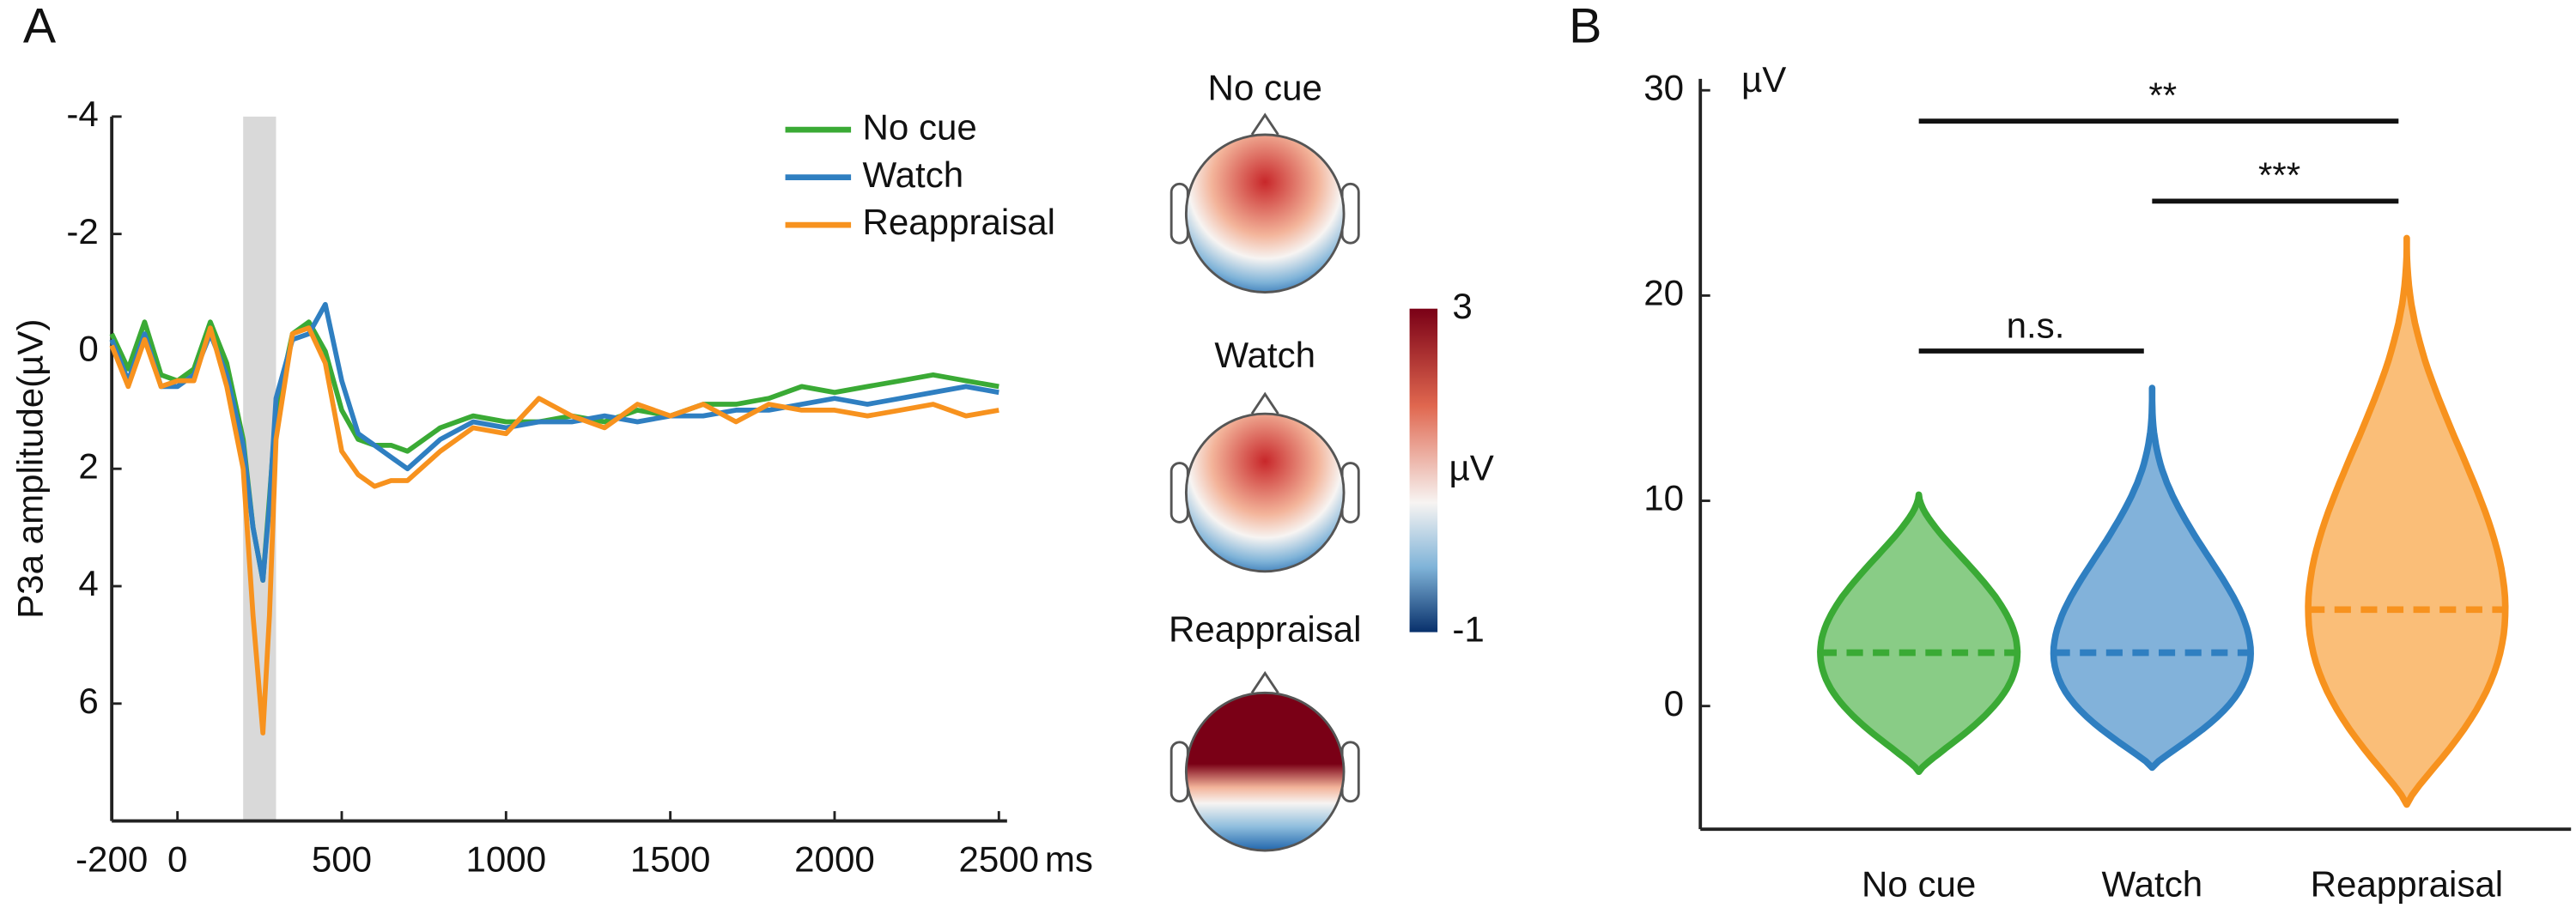  I want to click on y-tick-label: 6, so click(88, 701).